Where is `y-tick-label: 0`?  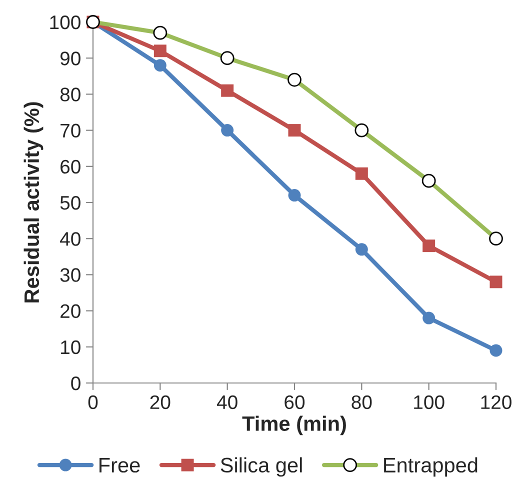 y-tick-label: 0 is located at coordinates (75, 383).